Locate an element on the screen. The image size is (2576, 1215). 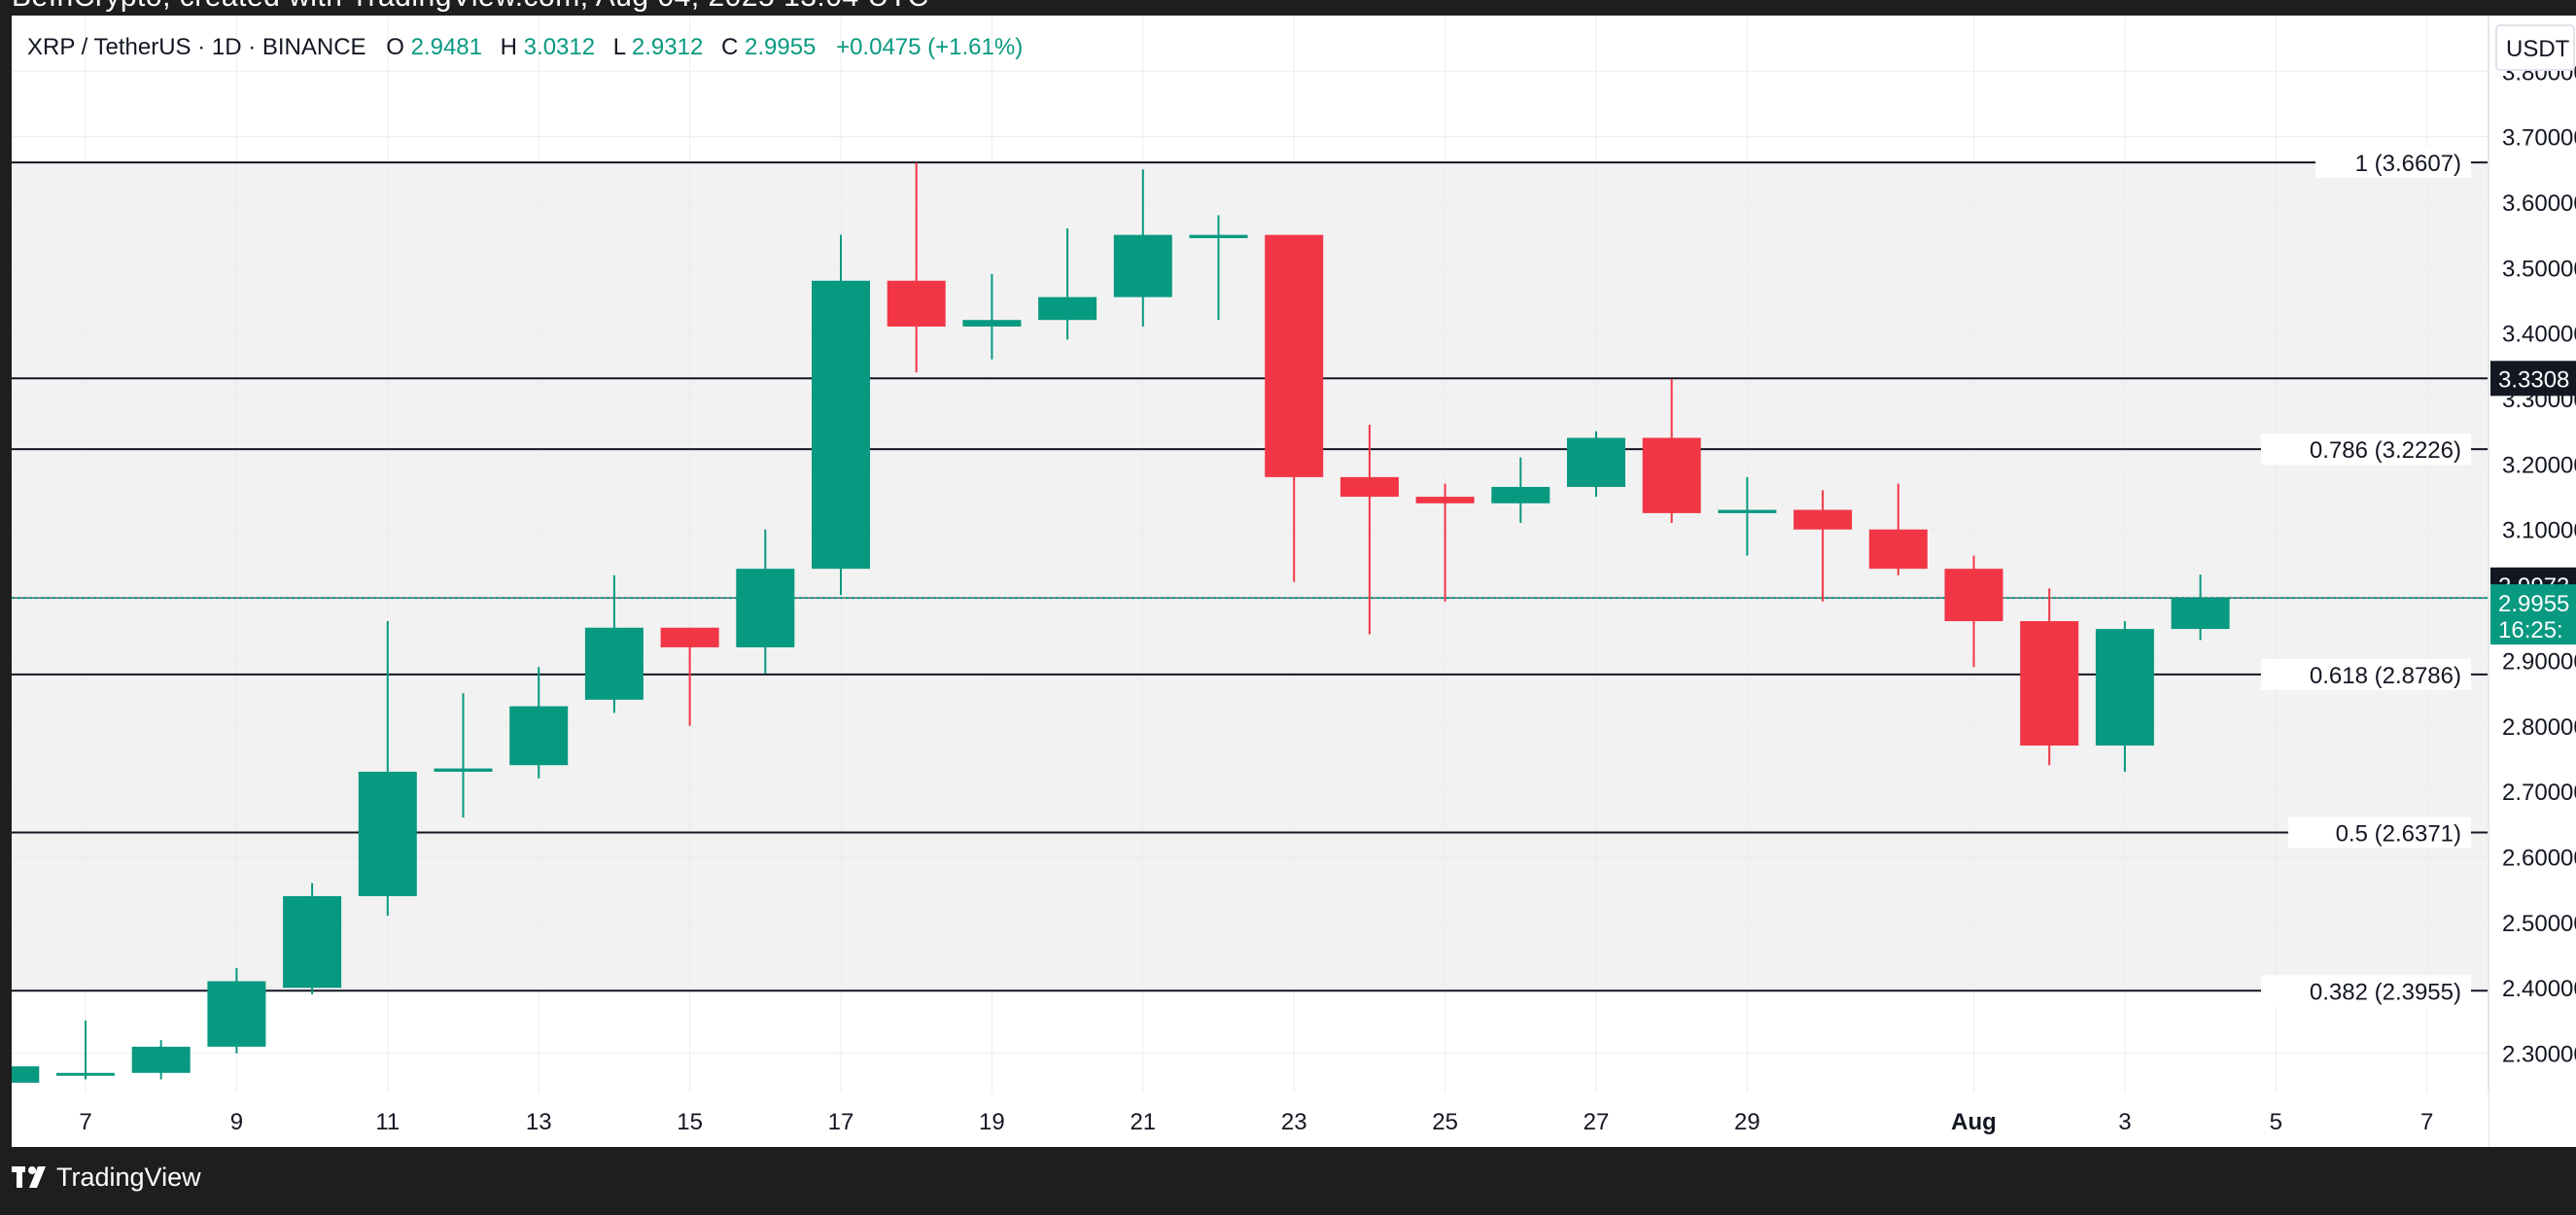
fib-level-label: 1 (3.6607) is located at coordinates (2408, 164).